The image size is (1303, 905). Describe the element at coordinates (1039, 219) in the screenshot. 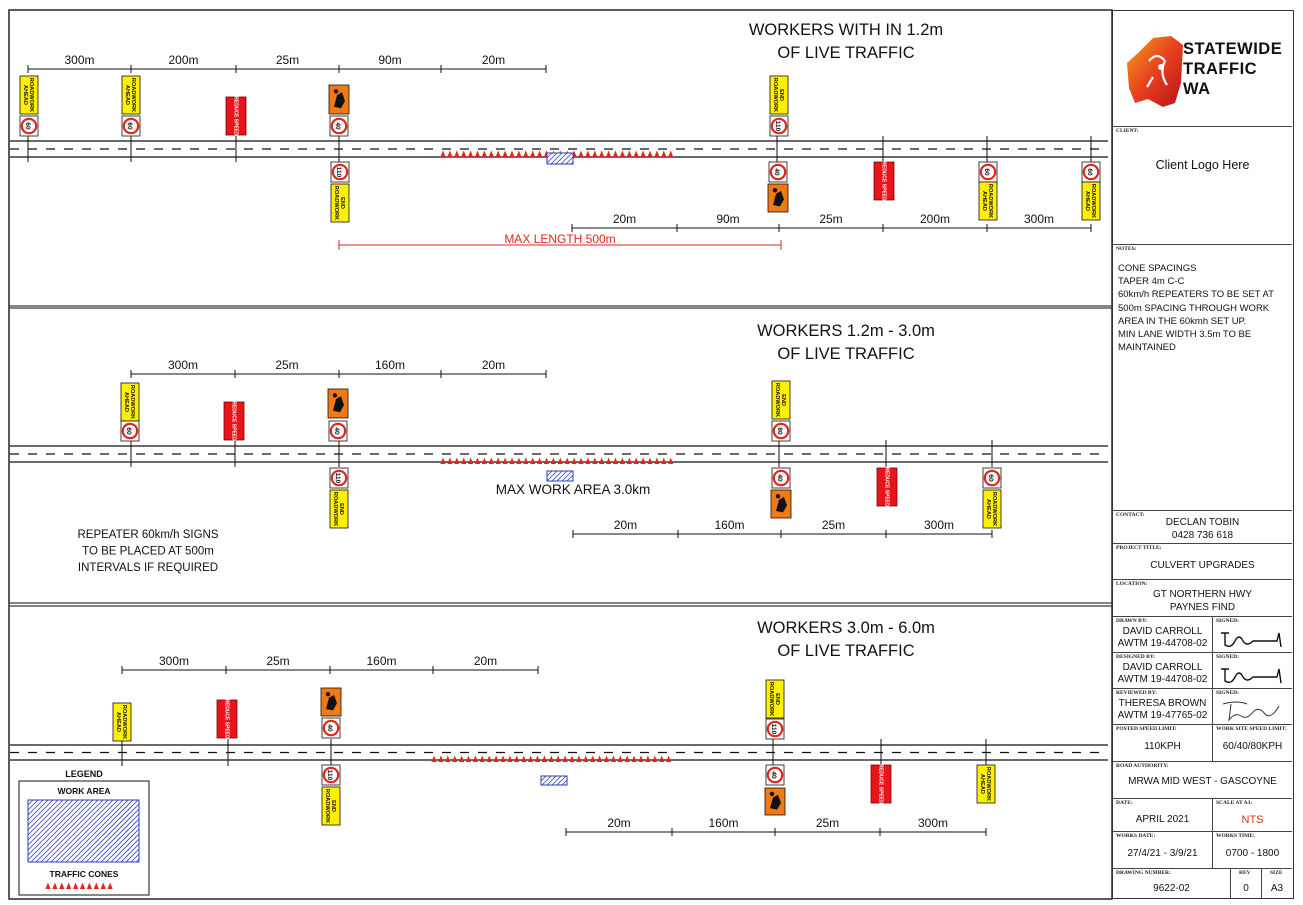

I see `p1-bottom-dimension-label: 300m` at that location.